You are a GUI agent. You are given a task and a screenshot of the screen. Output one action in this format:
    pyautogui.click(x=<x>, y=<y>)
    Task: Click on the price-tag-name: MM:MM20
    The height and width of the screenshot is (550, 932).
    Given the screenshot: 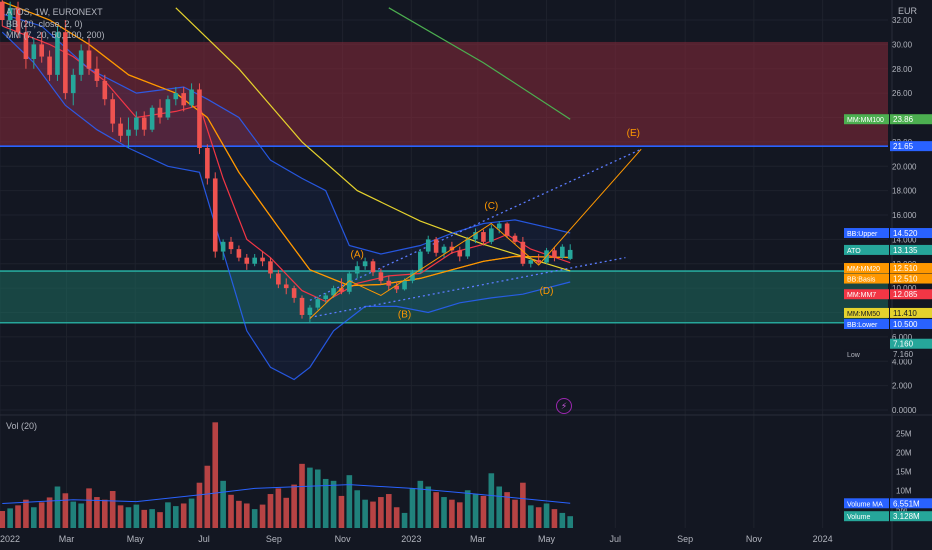 What is the action you would take?
    pyautogui.click(x=863, y=269)
    